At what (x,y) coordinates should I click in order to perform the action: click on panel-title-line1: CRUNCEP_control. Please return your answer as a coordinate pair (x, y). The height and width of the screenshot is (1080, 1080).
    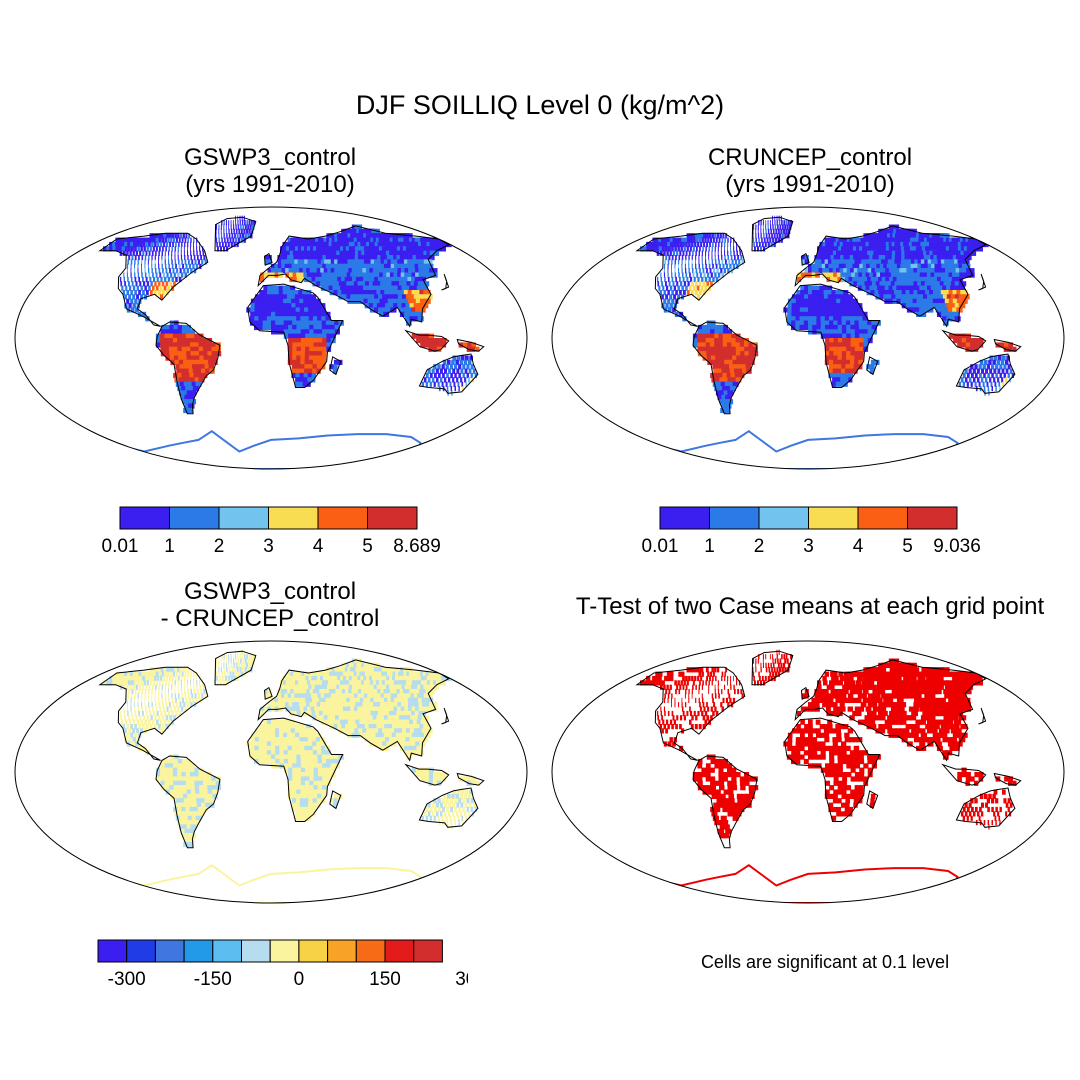
    Looking at the image, I should click on (810, 157).